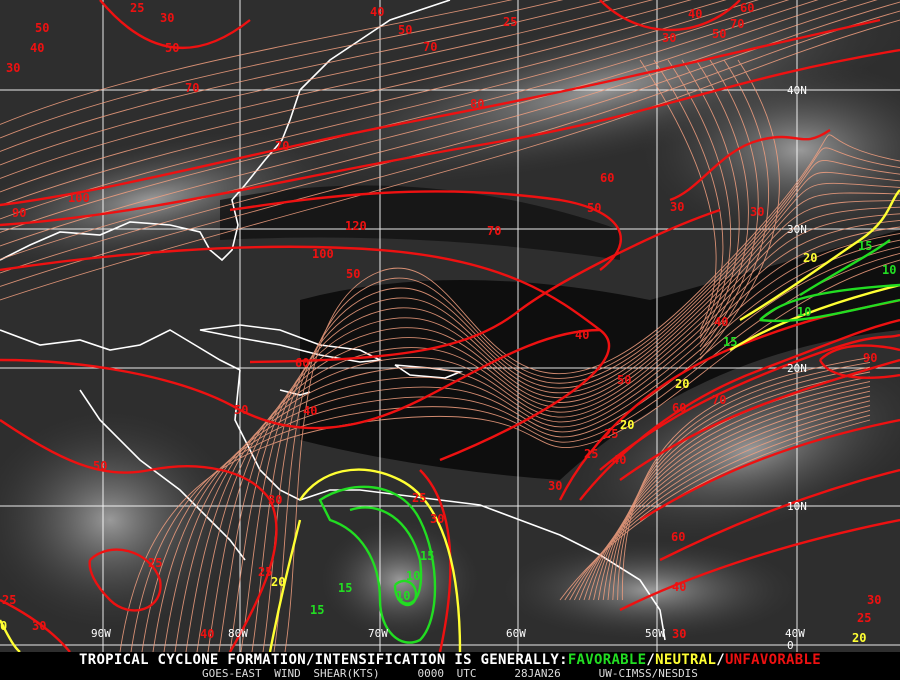 Image resolution: width=900 pixels, height=680 pixels. What do you see at coordinates (537, 673) in the screenshot?
I see `product-date: 28JAN26` at bounding box center [537, 673].